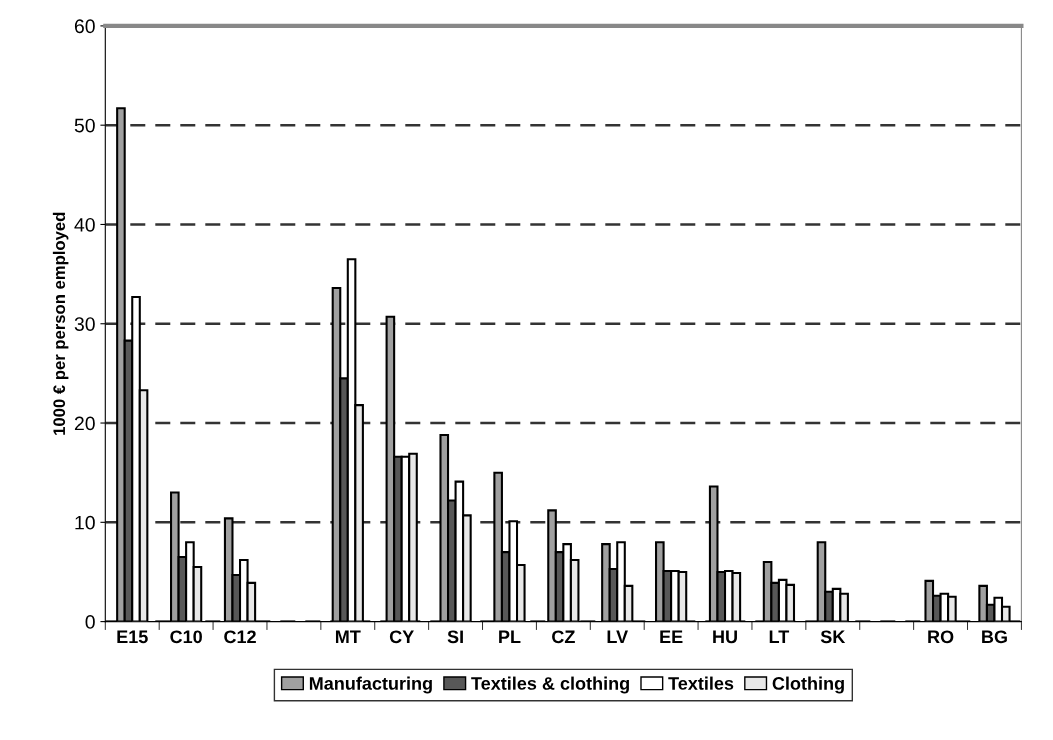 The image size is (1053, 740). I want to click on x-tick-label: C10, so click(186, 637).